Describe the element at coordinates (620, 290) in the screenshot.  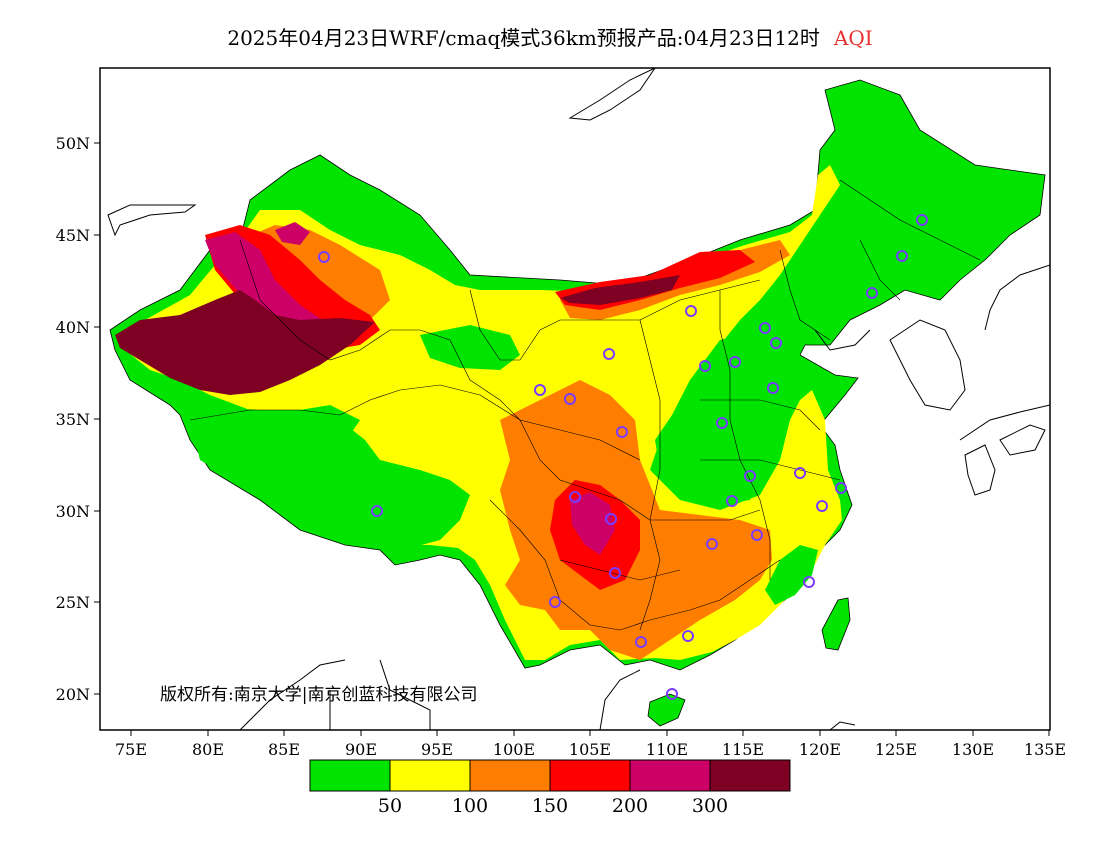
I see `region-hazardous-gobi` at that location.